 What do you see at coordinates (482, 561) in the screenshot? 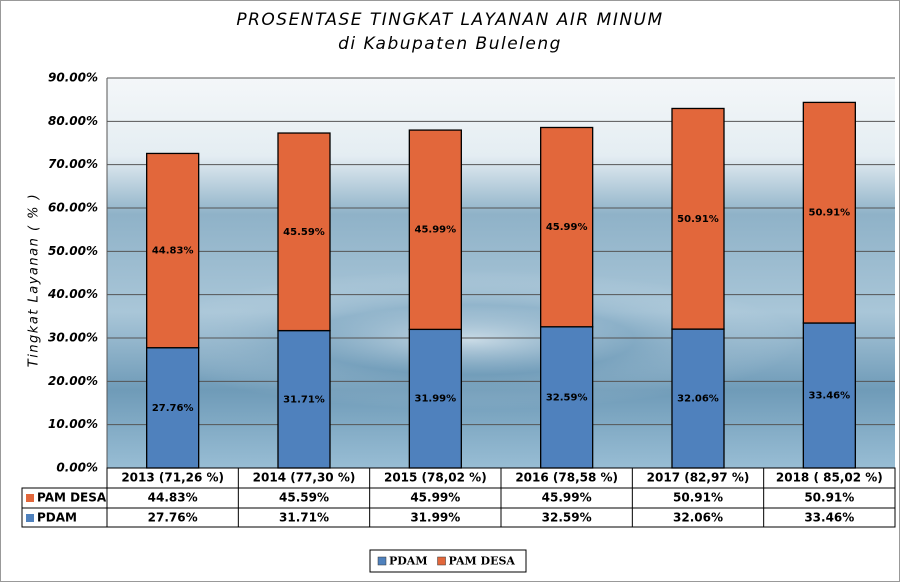
I see `legend-label: PAM DESA` at bounding box center [482, 561].